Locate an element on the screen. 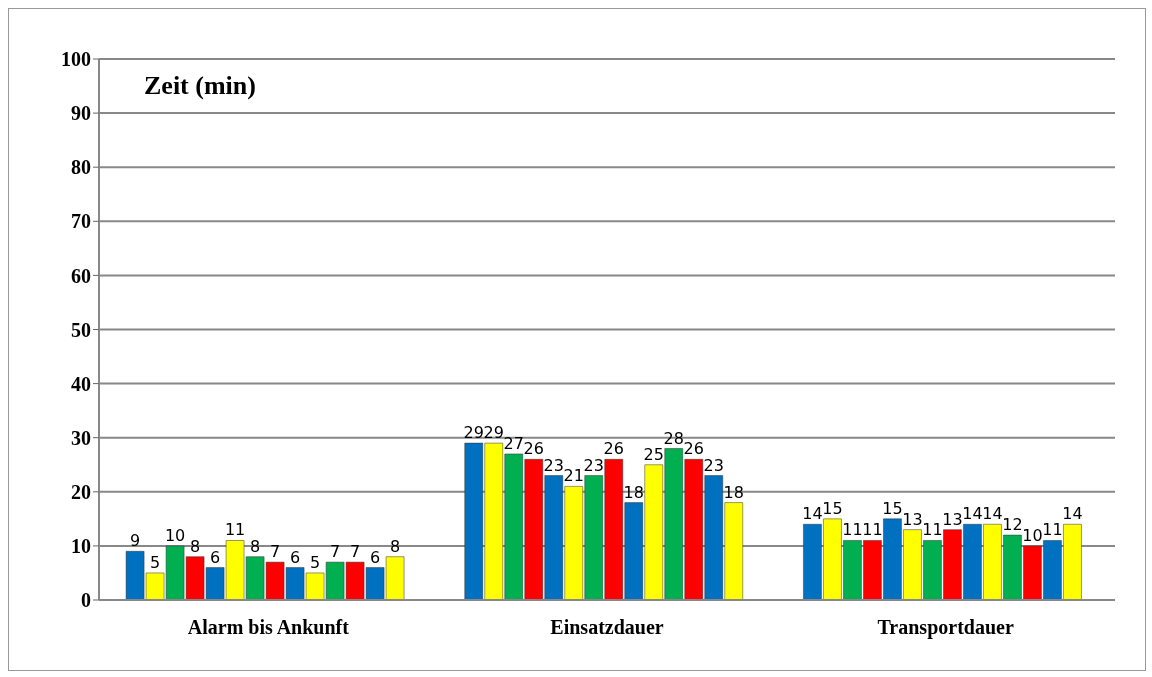  x-tick-label: Alarm bis Ankunft is located at coordinates (268, 627).